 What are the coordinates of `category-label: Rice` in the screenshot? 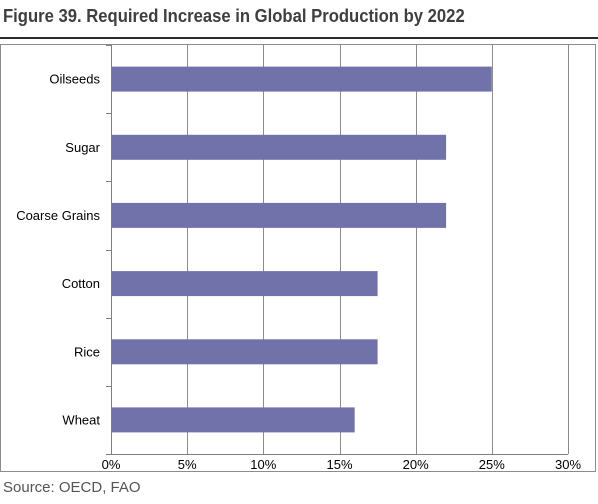 It's located at (87, 351).